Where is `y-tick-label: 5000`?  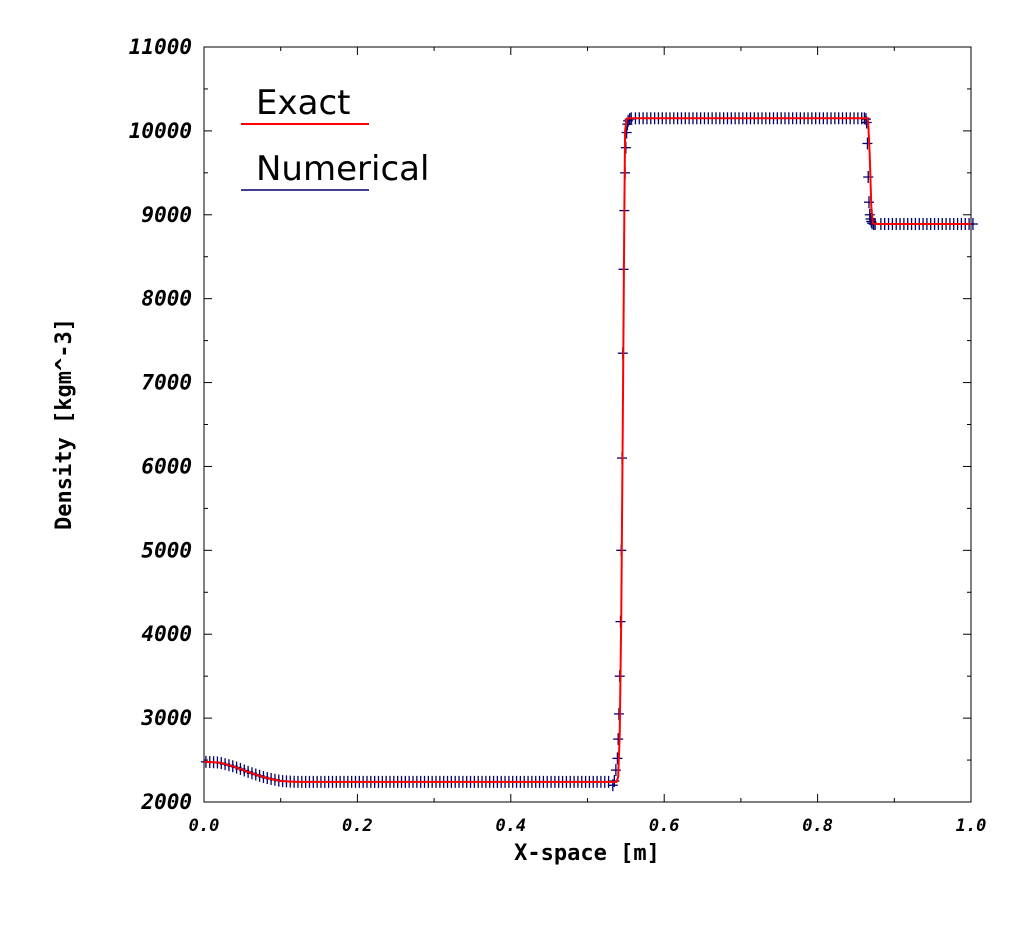 y-tick-label: 5000 is located at coordinates (166, 550).